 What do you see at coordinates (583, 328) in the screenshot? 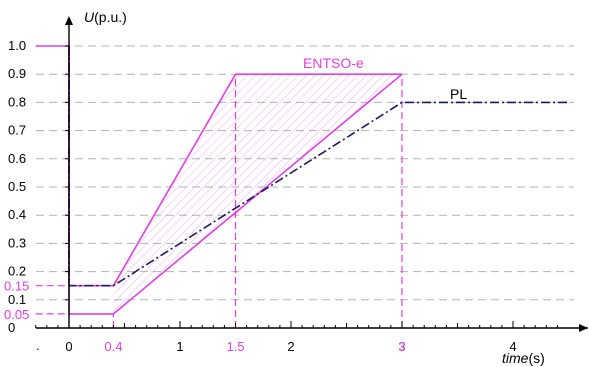
I see `x-axis-arrow` at bounding box center [583, 328].